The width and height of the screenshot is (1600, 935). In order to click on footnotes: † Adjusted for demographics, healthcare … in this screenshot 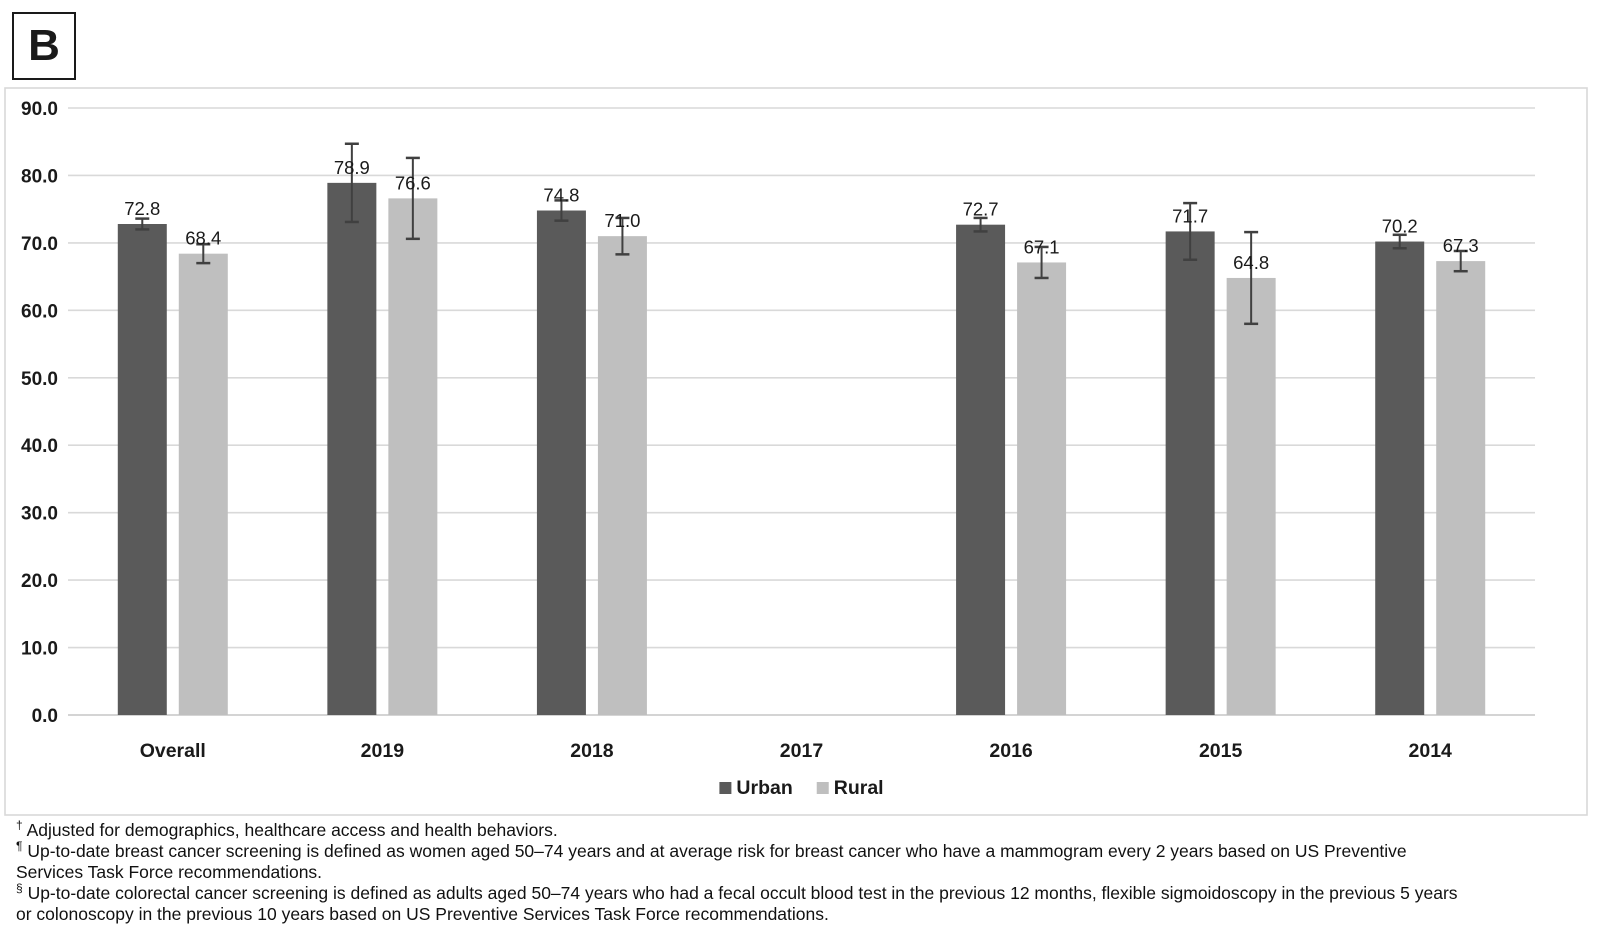, I will do `click(742, 871)`.